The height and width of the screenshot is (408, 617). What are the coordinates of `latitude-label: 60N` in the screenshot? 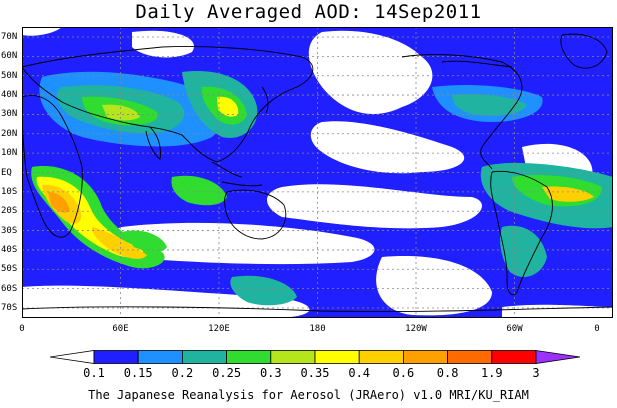 It's located at (9, 56).